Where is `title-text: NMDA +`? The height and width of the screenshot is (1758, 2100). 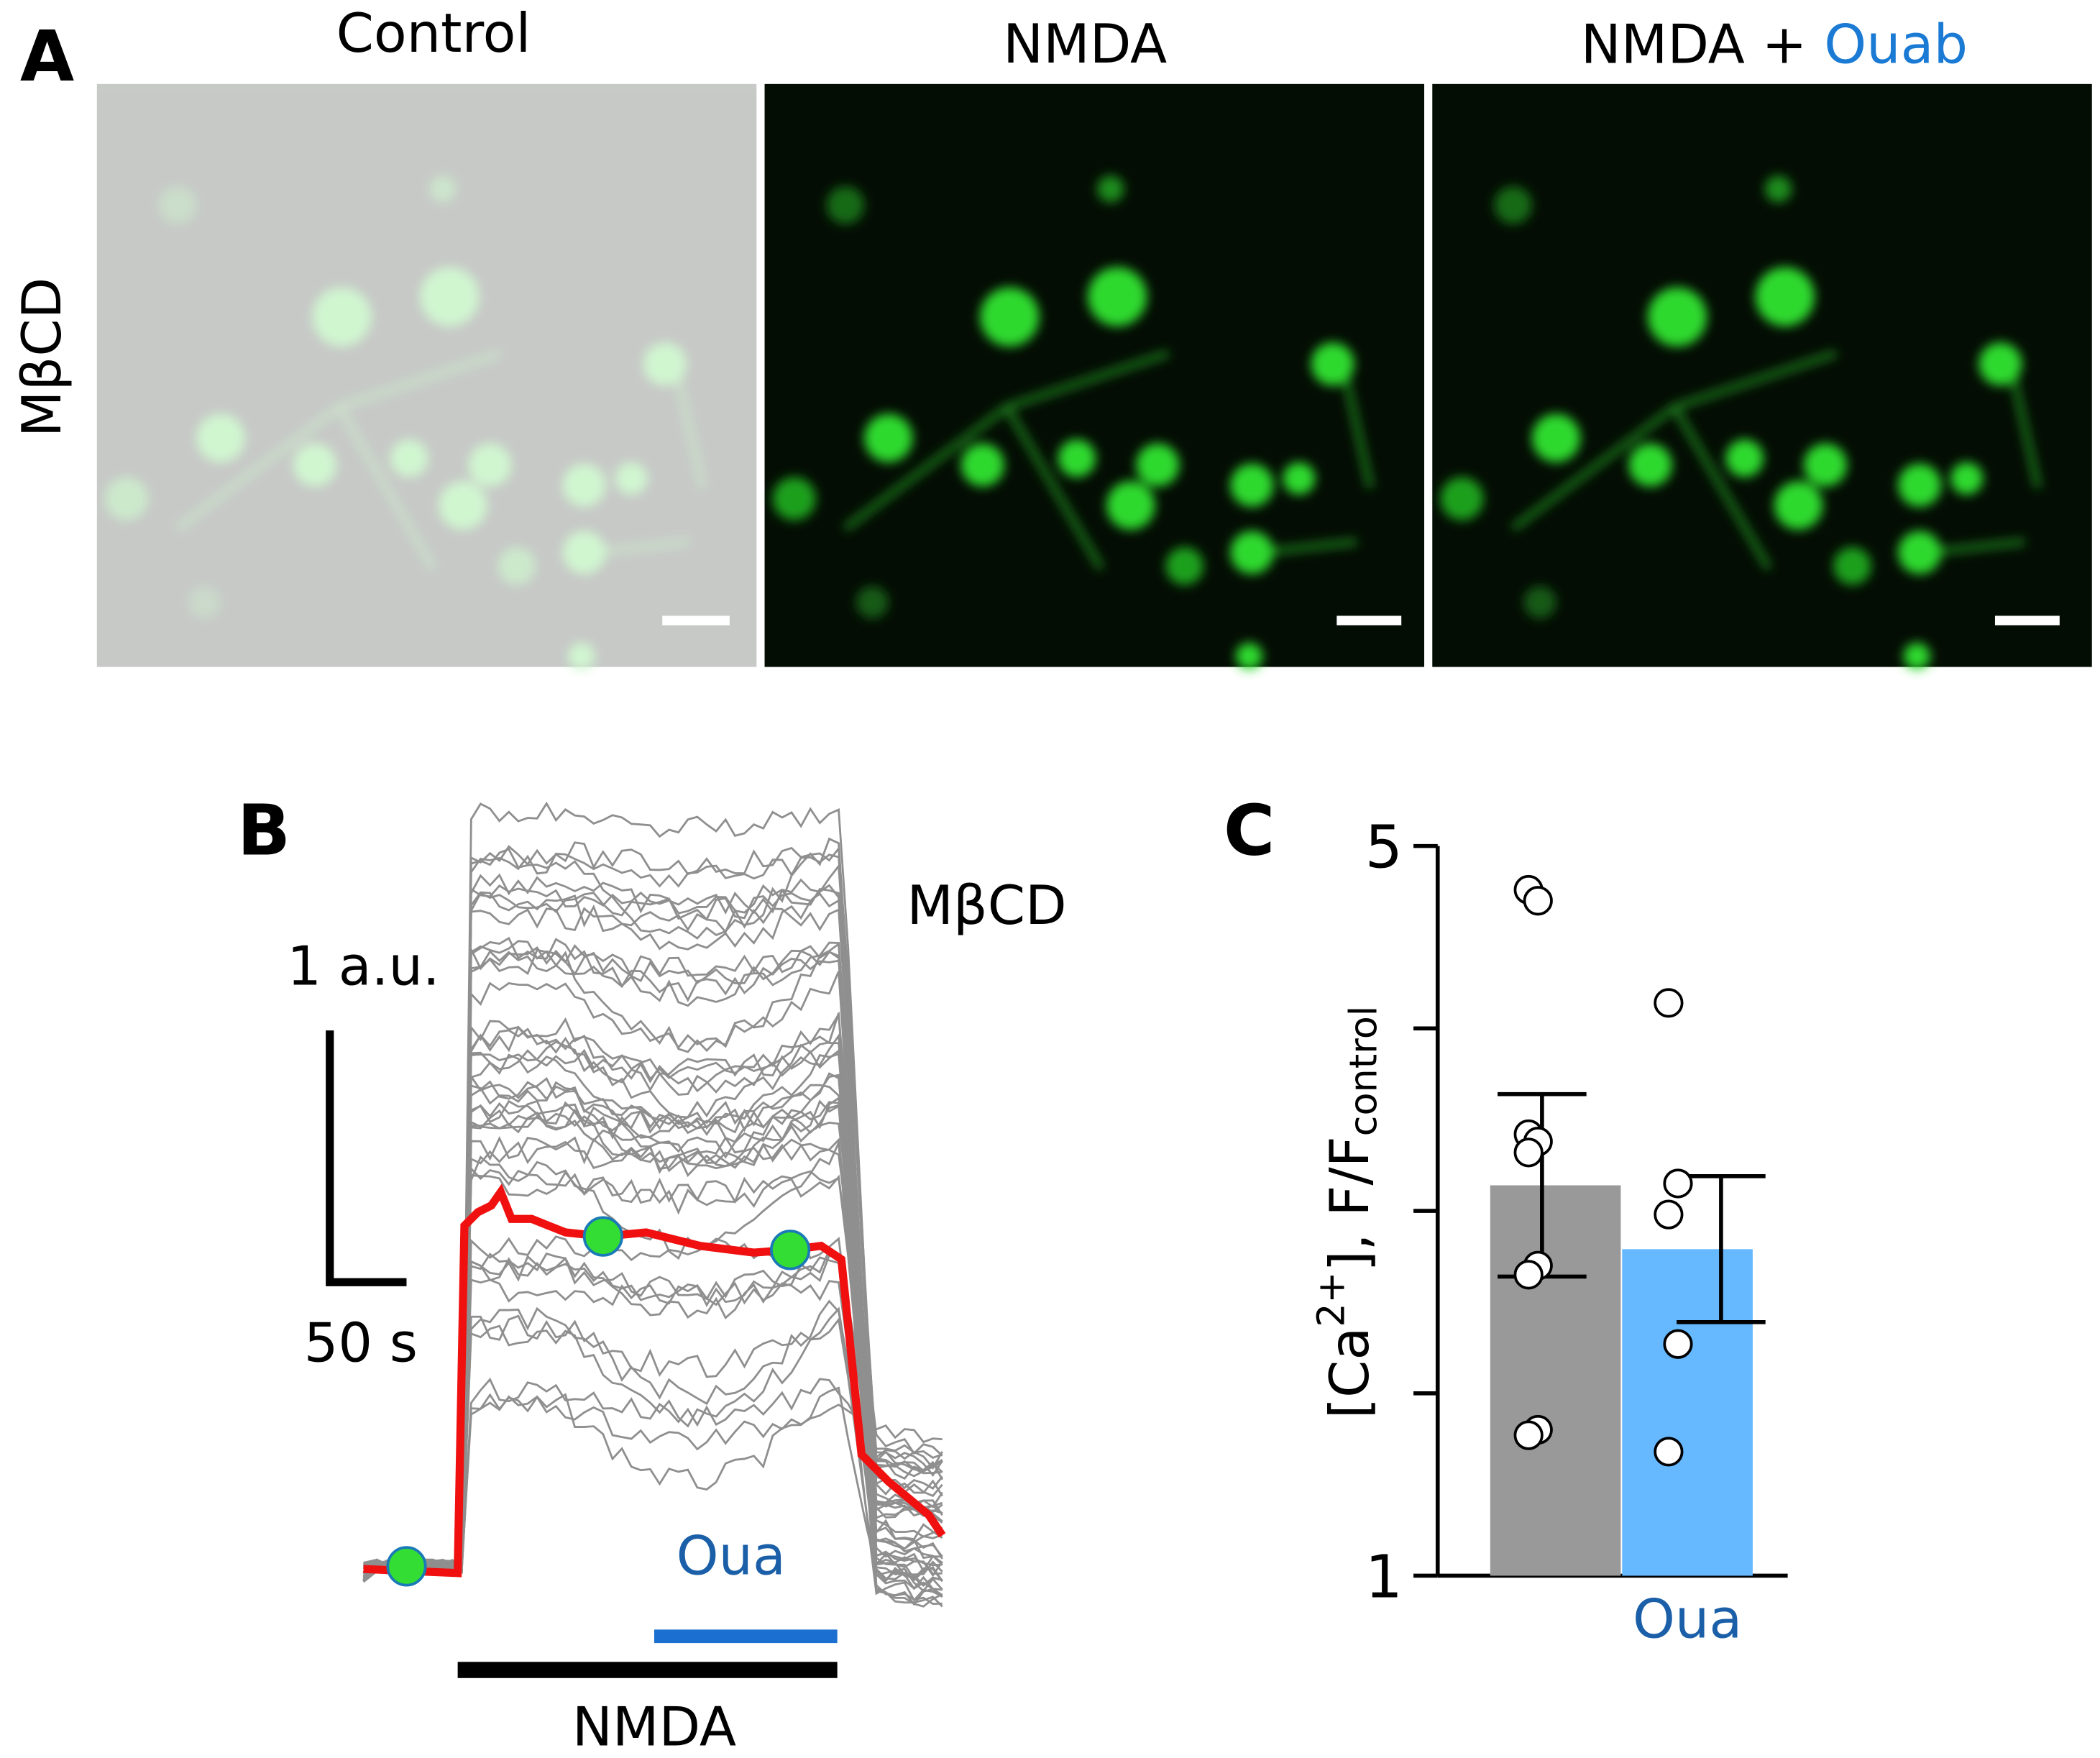
title-text: NMDA + is located at coordinates (1703, 43).